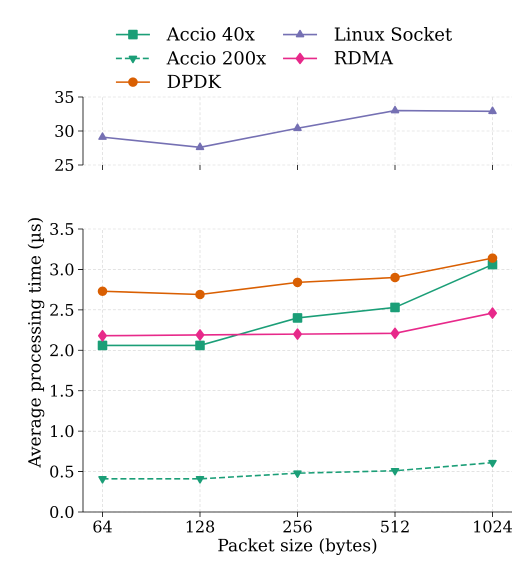 The image size is (514, 565). Describe the element at coordinates (64, 131) in the screenshot. I see `y-tick-label: 30` at that location.